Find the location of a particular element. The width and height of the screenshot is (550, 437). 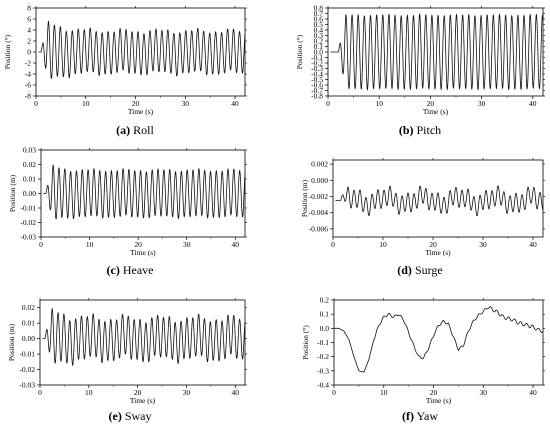

y-tick-label: 0.3 is located at coordinates (319, 35).